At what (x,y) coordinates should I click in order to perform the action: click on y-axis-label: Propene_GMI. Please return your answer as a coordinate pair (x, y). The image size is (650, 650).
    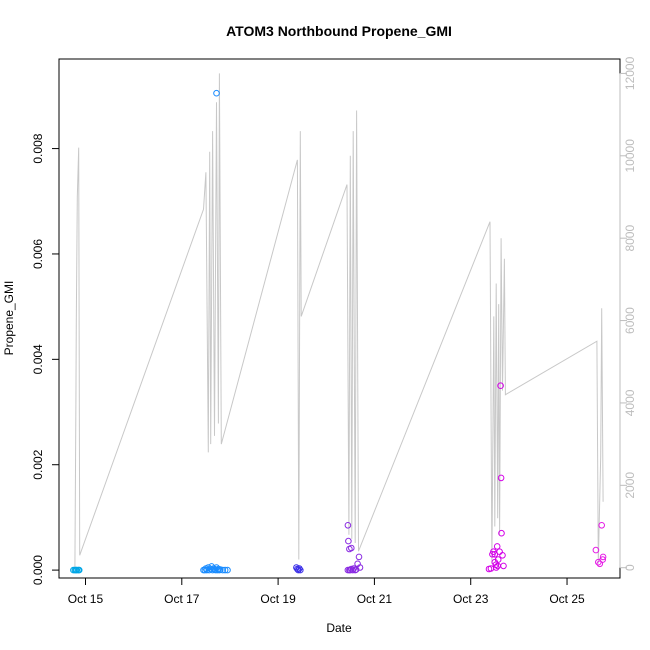
    Looking at the image, I should click on (9, 318).